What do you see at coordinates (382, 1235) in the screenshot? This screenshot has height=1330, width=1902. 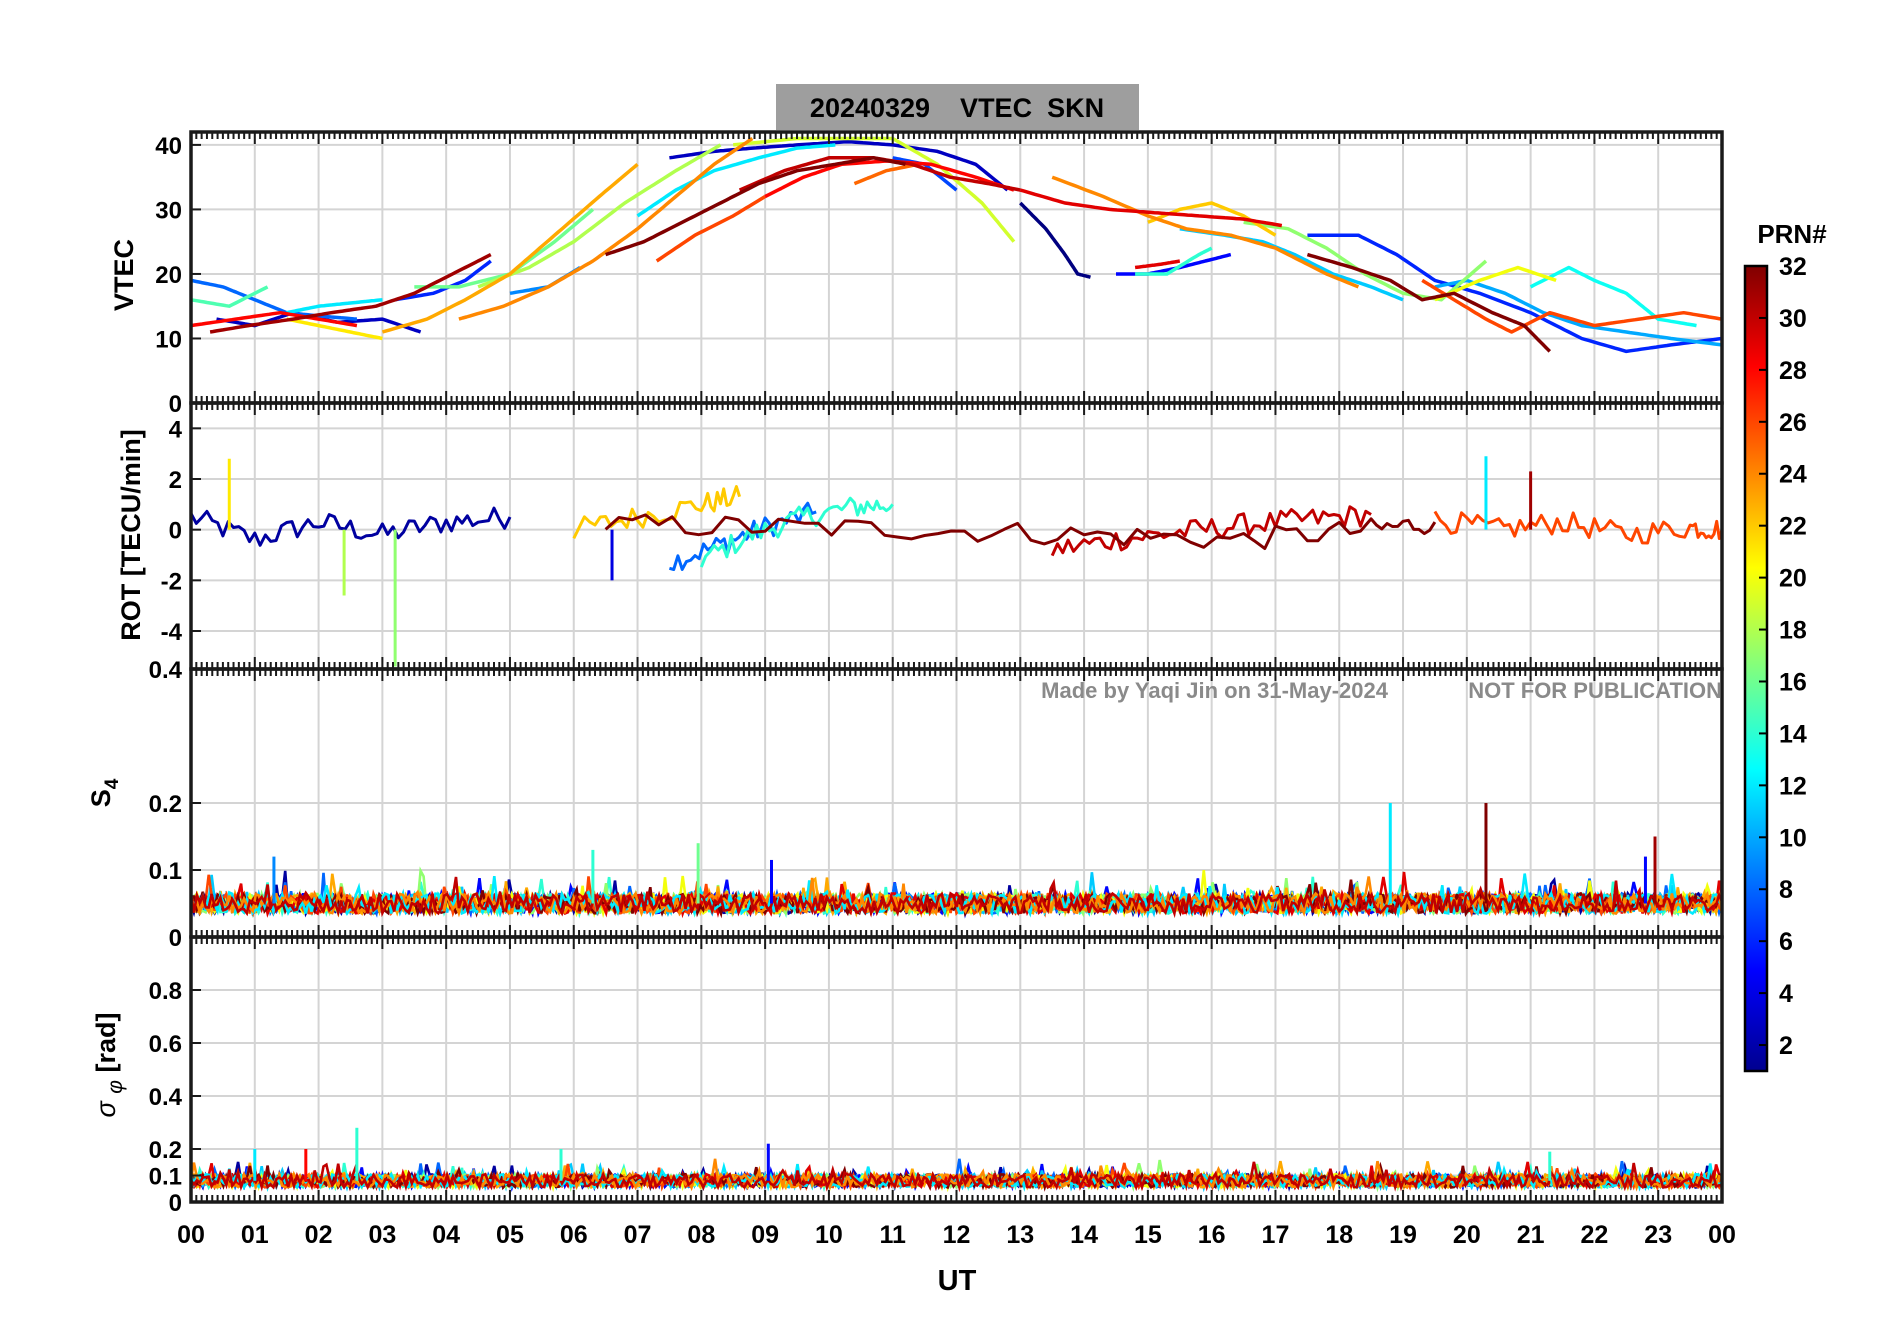 I see `x-tick-label: 03` at bounding box center [382, 1235].